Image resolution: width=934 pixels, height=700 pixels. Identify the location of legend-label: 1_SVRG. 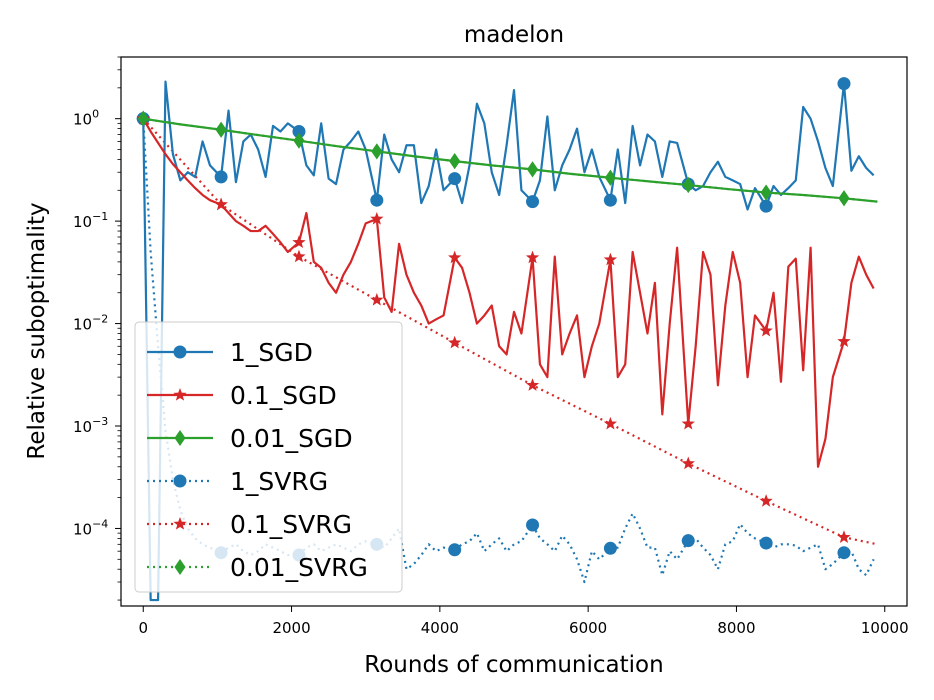
(279, 481).